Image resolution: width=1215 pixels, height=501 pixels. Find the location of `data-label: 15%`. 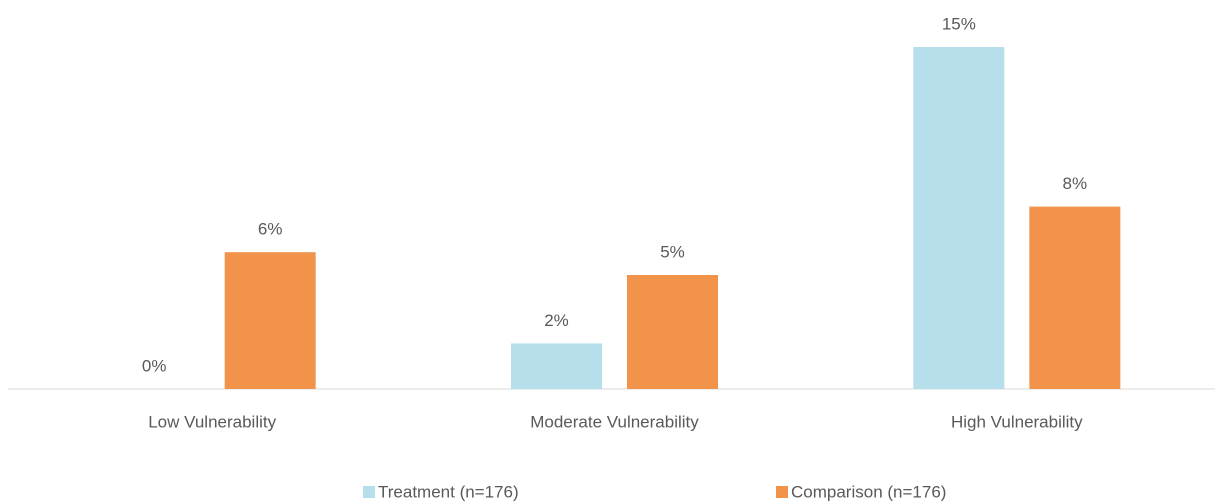

data-label: 15% is located at coordinates (959, 23).